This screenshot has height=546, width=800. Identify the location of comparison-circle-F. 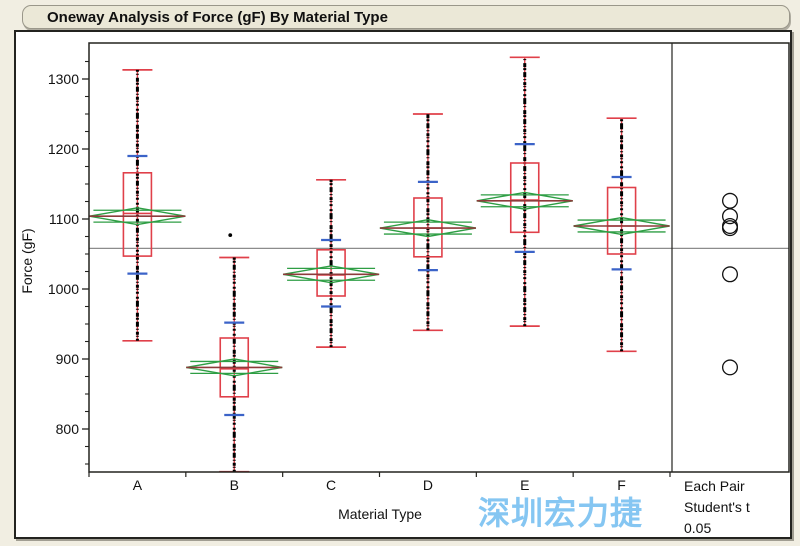
(730, 367).